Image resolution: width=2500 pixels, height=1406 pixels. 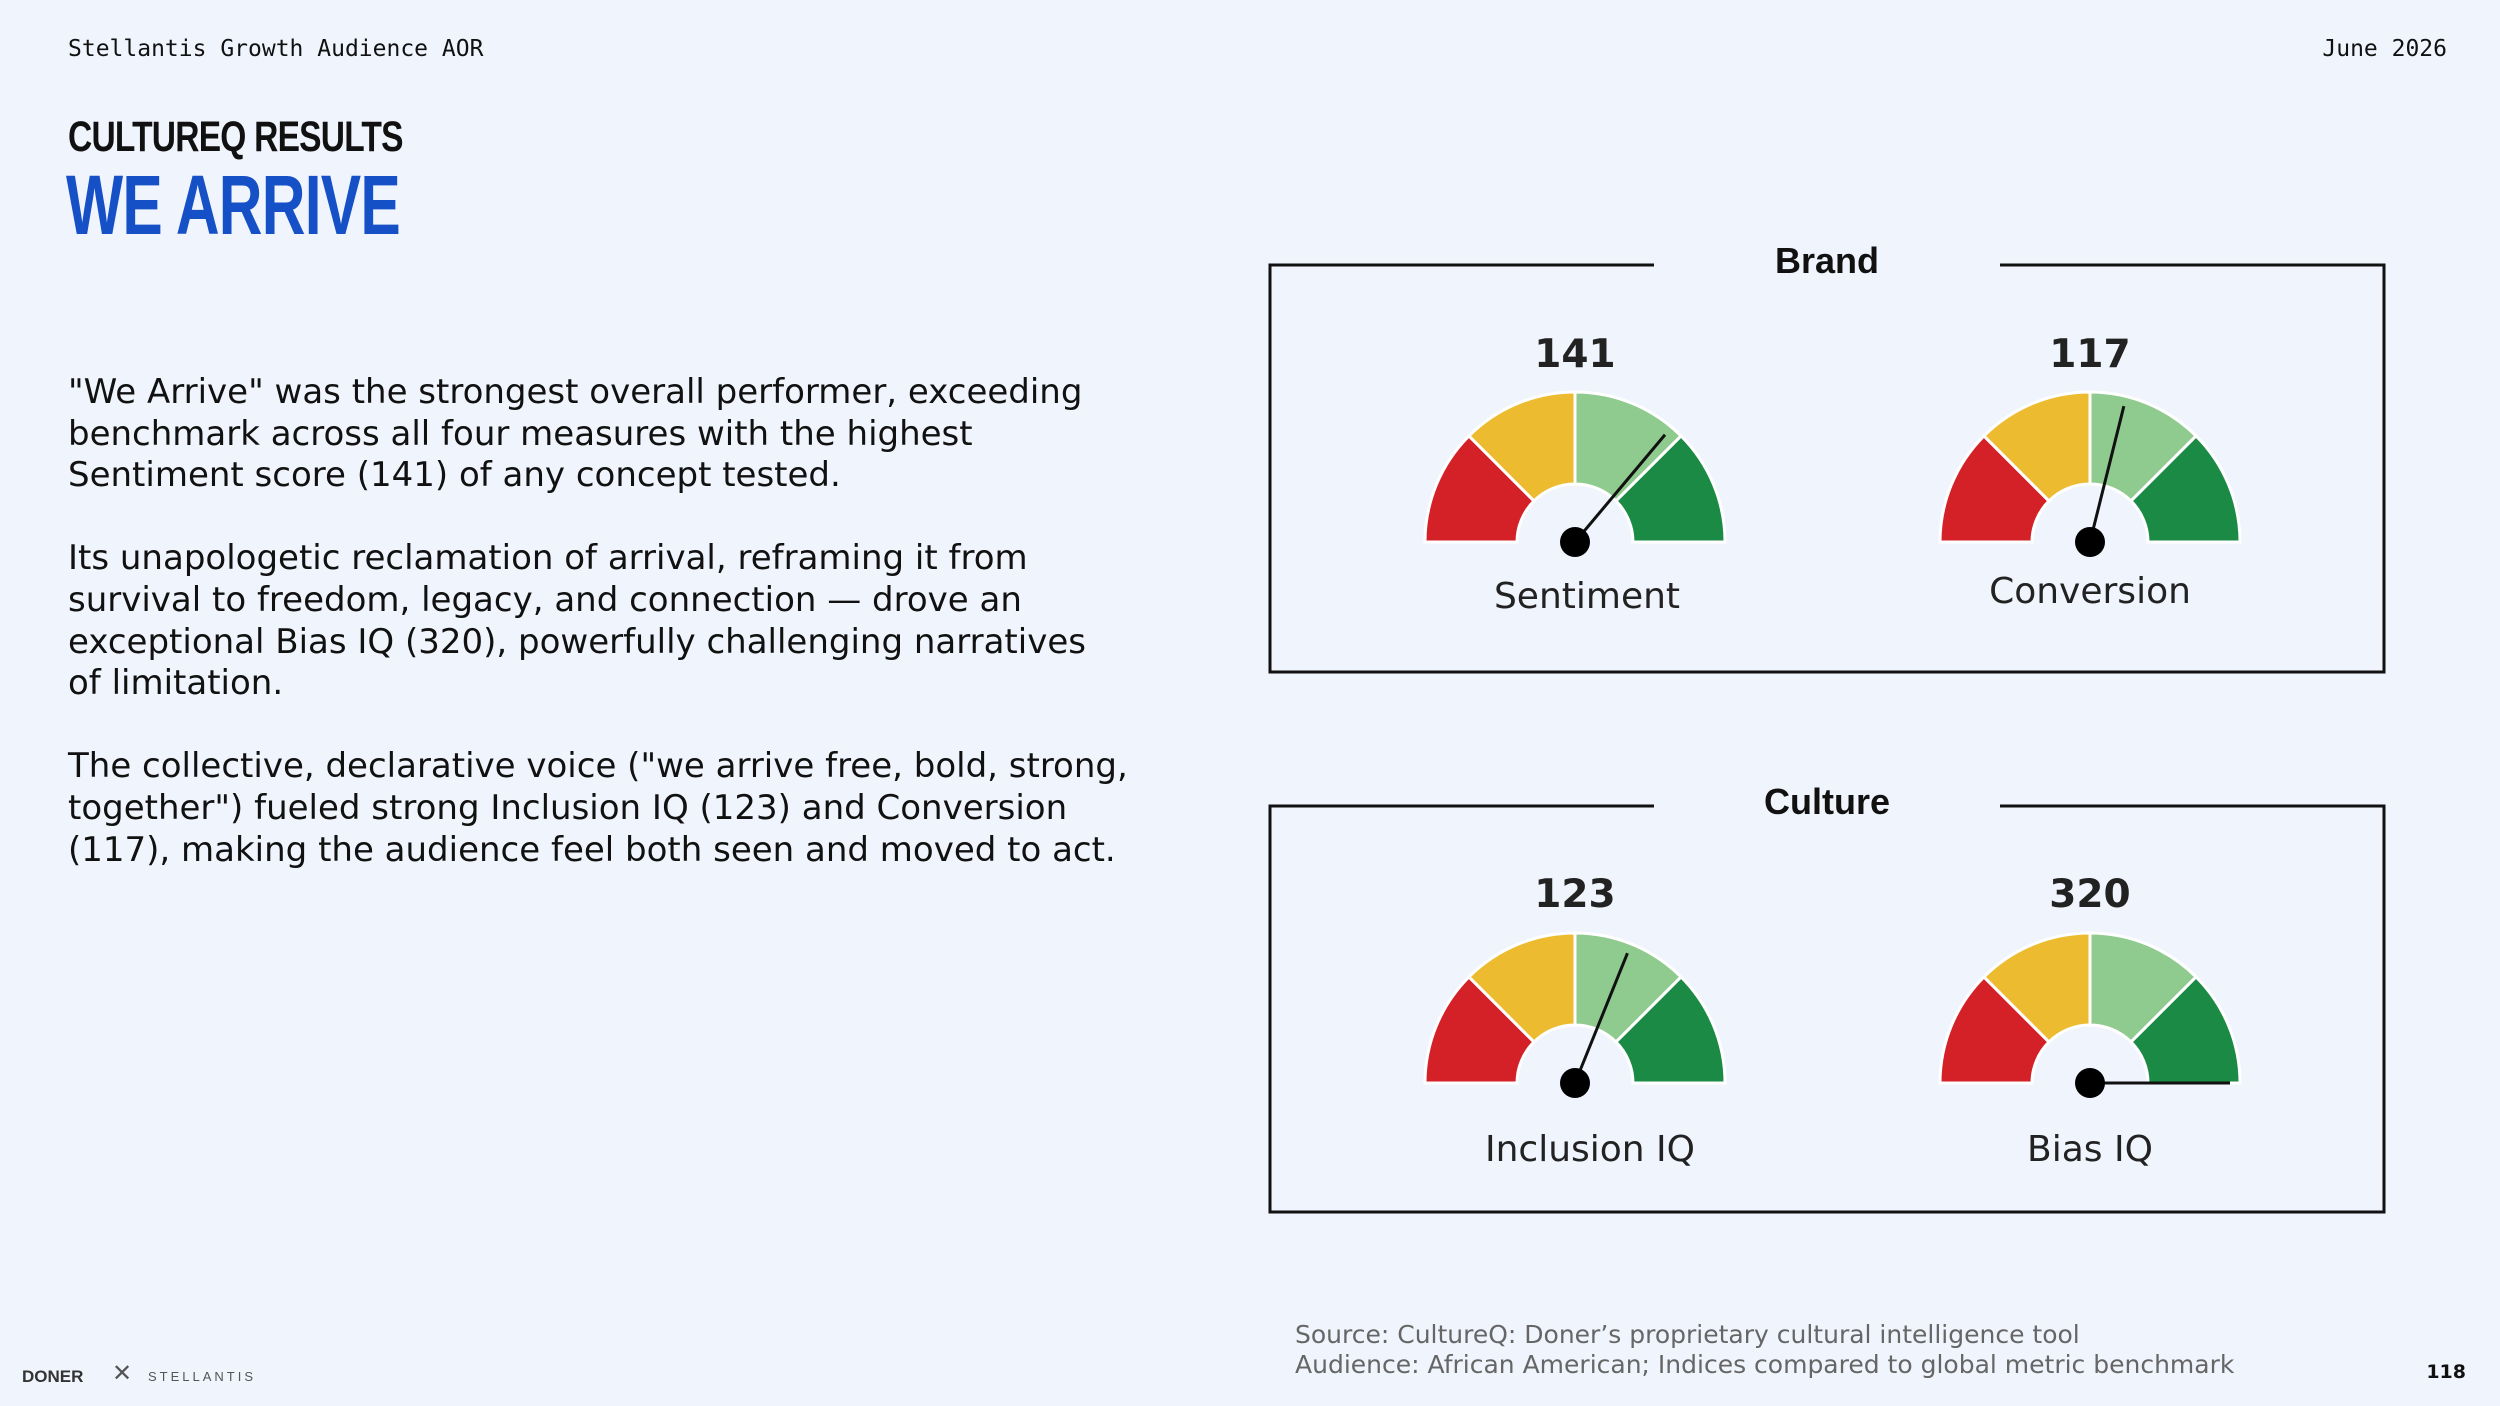 I want to click on brand-panel-frame, so click(x=1827, y=468).